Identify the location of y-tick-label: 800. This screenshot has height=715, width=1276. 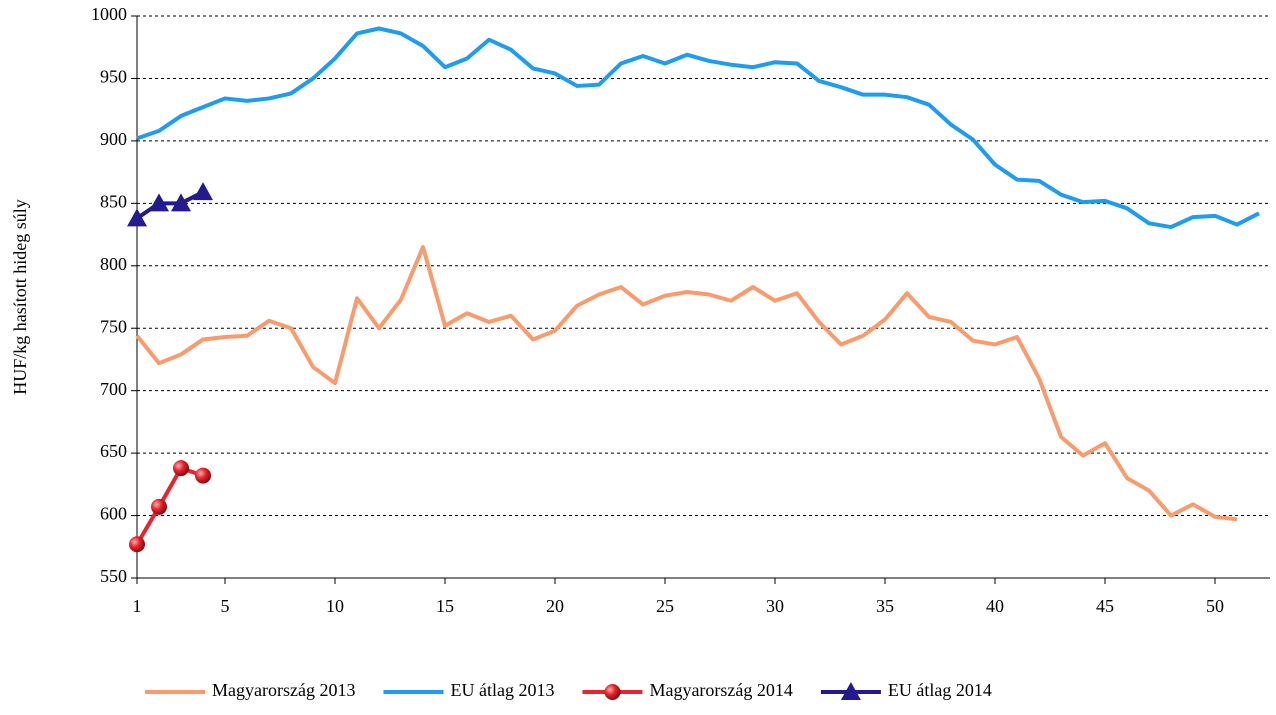
(113, 264).